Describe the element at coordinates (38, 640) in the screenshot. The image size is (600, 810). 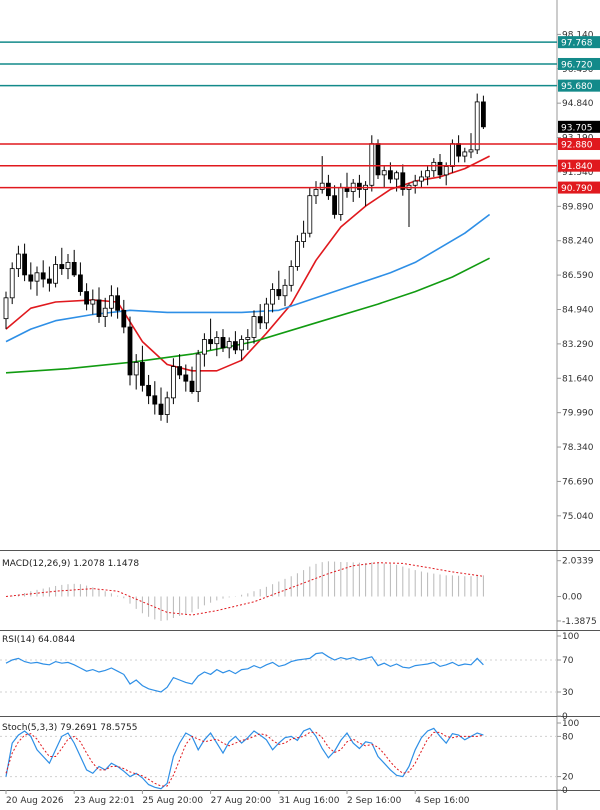
I see `rsi-label: RSI(14) 64.0844` at that location.